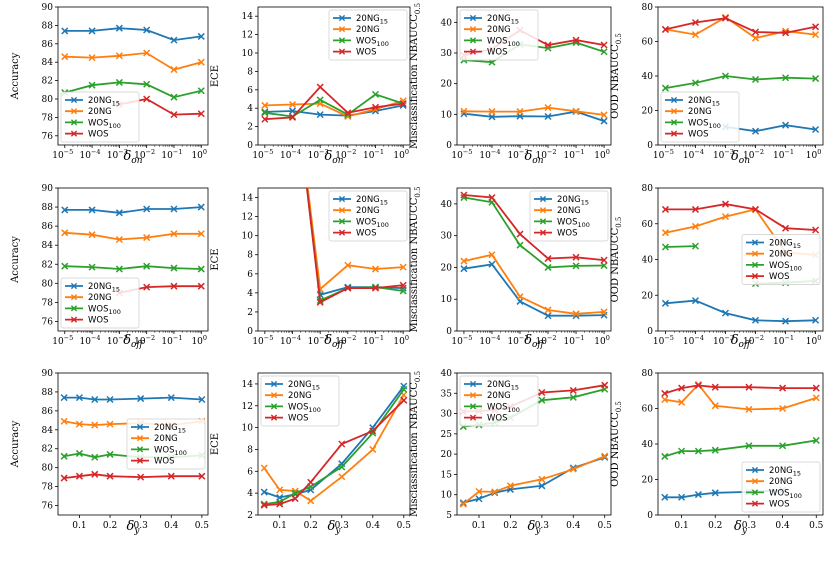  What do you see at coordinates (779, 505) in the screenshot?
I see `chart-c4-legend-text-WOS: WOS` at bounding box center [779, 505].